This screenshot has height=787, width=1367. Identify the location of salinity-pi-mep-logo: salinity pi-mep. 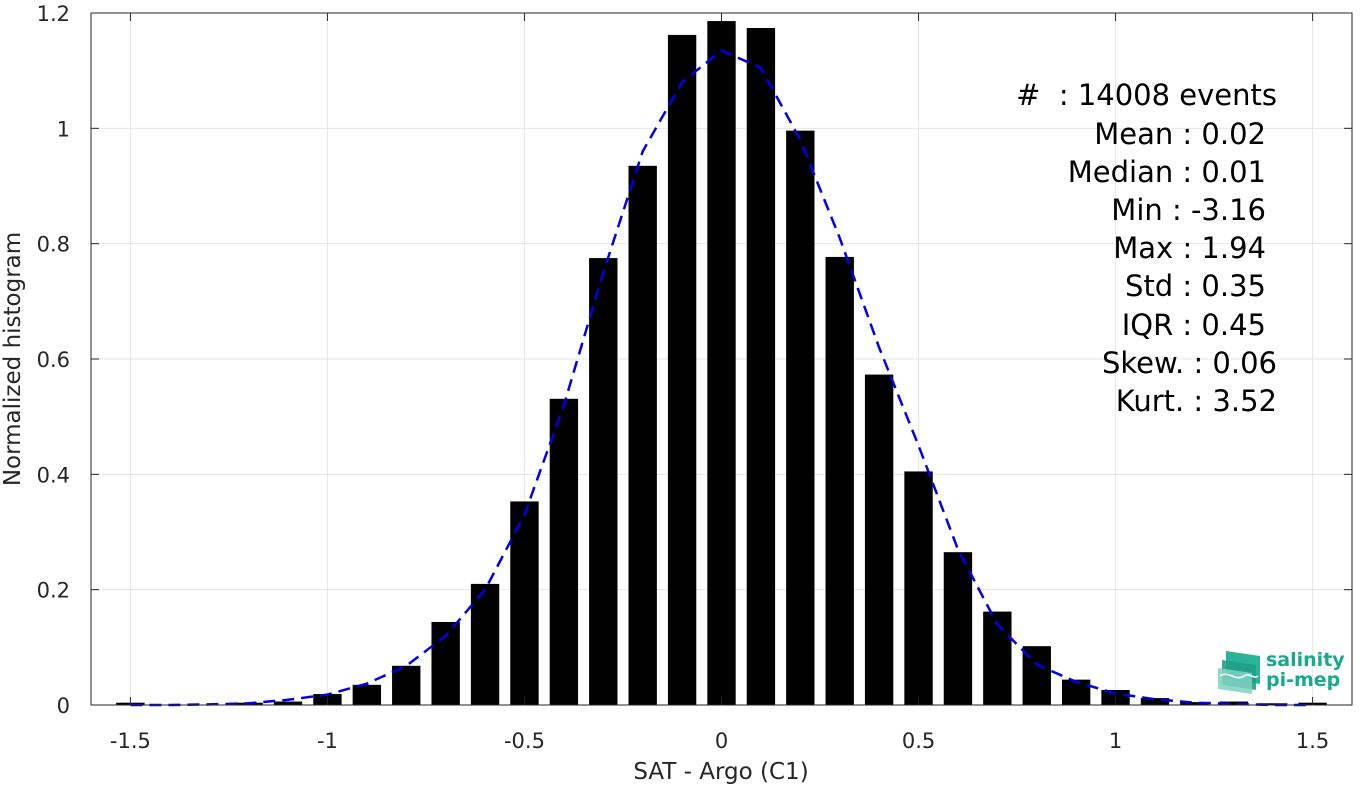
(1281, 671).